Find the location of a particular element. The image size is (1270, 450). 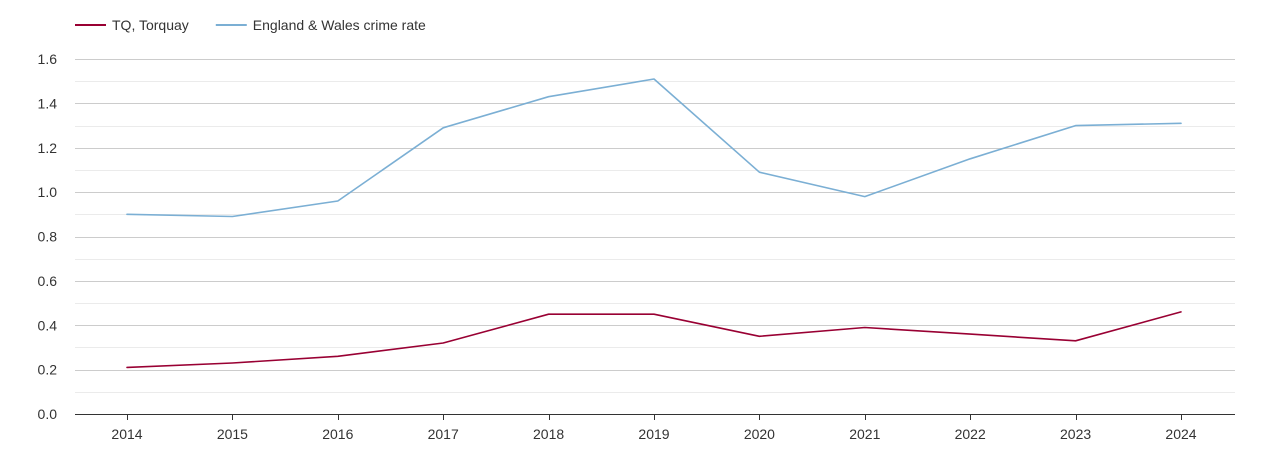

x-tick-label: 2023 is located at coordinates (1075, 434).